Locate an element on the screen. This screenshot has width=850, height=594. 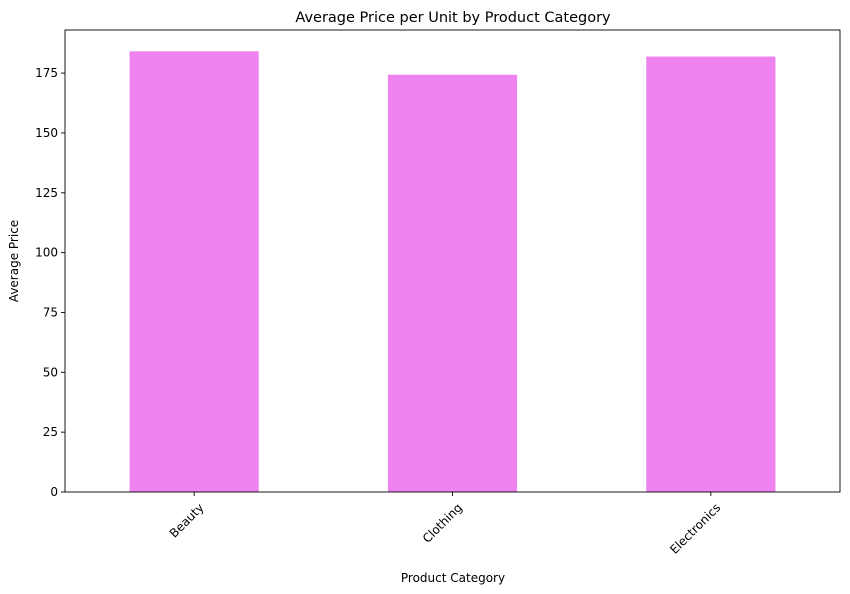
y-tick-label: 0 is located at coordinates (54, 492).